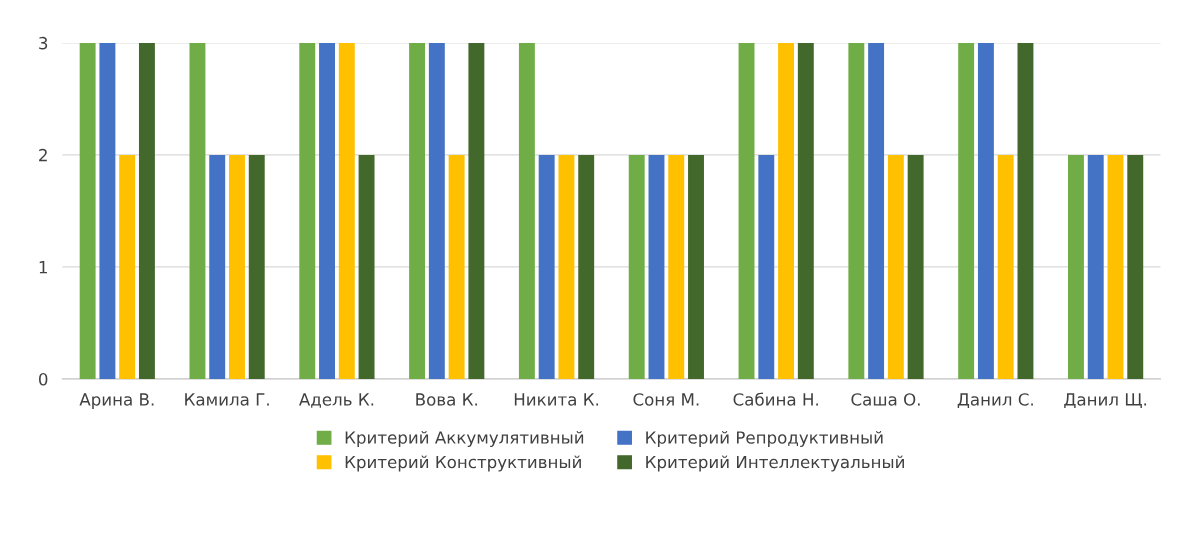 The image size is (1177, 536). What do you see at coordinates (764, 439) in the screenshot?
I see `legend-label: Критерий Репродуктивный` at bounding box center [764, 439].